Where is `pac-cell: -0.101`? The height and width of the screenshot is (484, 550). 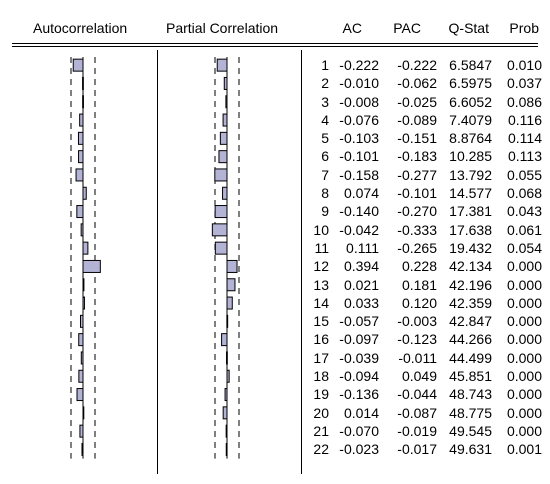 pac-cell: -0.101 is located at coordinates (417, 193).